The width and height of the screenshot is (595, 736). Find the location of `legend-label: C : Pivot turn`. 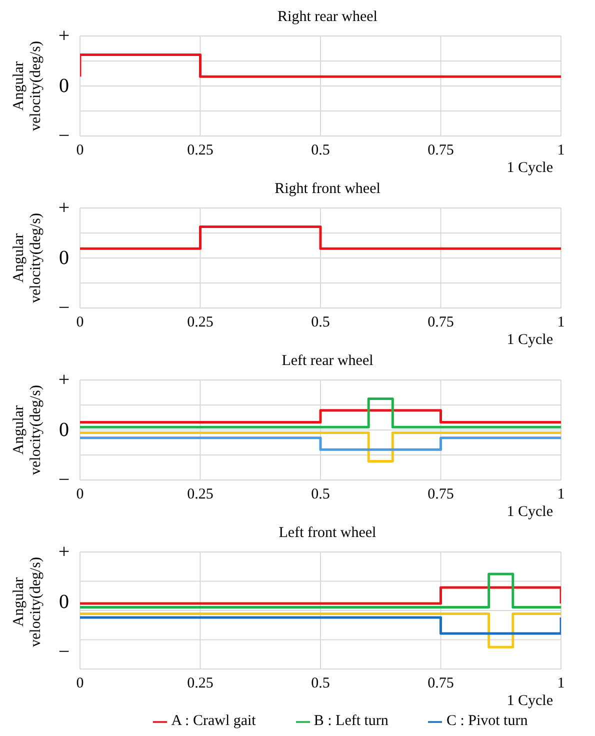

legend-label: C : Pivot turn is located at coordinates (487, 721).